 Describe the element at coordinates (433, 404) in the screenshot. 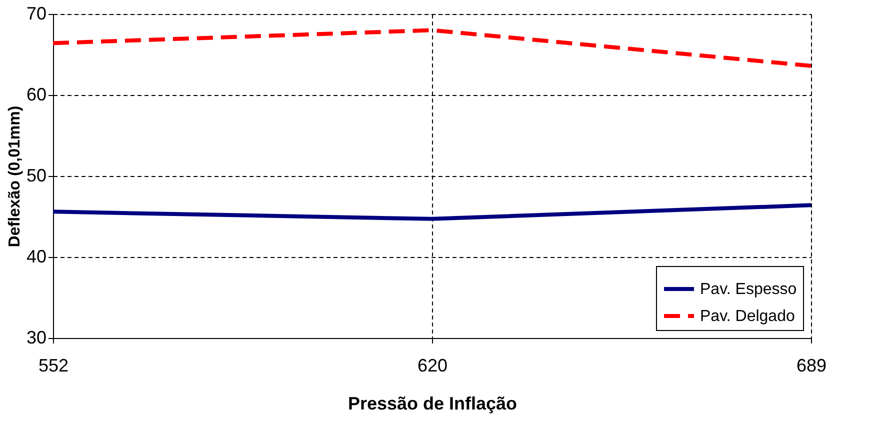

I see `x-axis-title: Pressão de Inflação` at that location.